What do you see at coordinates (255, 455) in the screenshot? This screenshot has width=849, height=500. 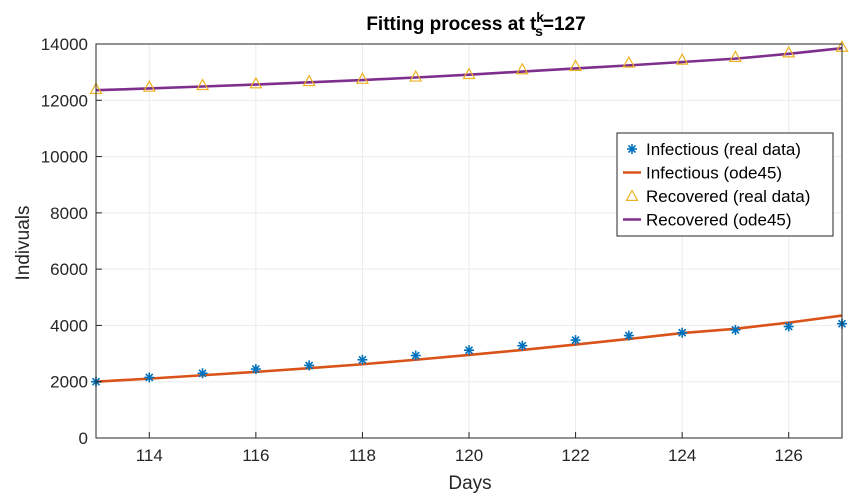 I see `x-tick-label: 116` at bounding box center [255, 455].